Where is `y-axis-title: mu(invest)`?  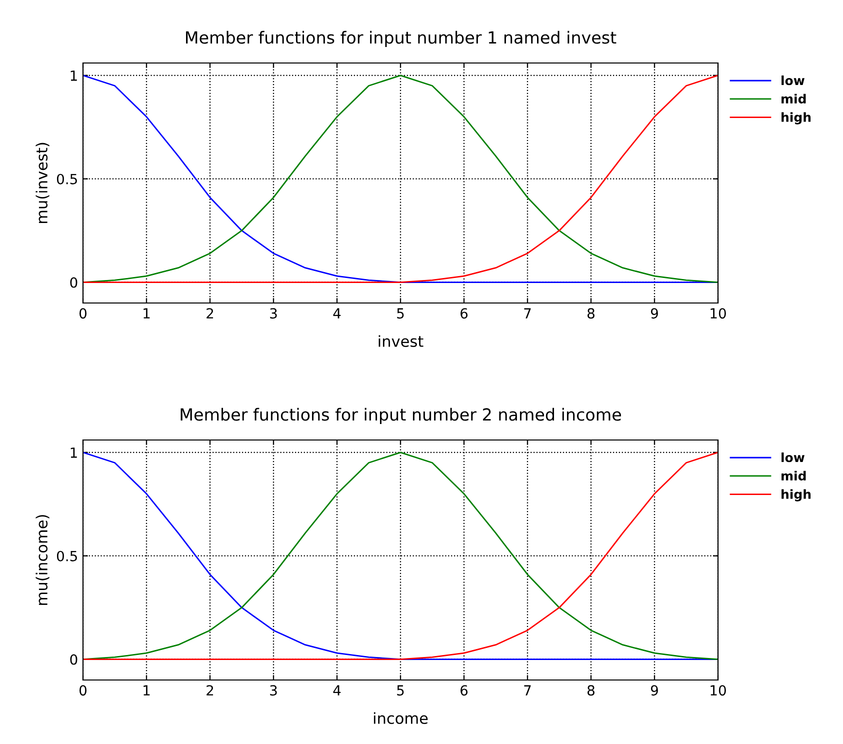 y-axis-title: mu(invest) is located at coordinates (43, 183).